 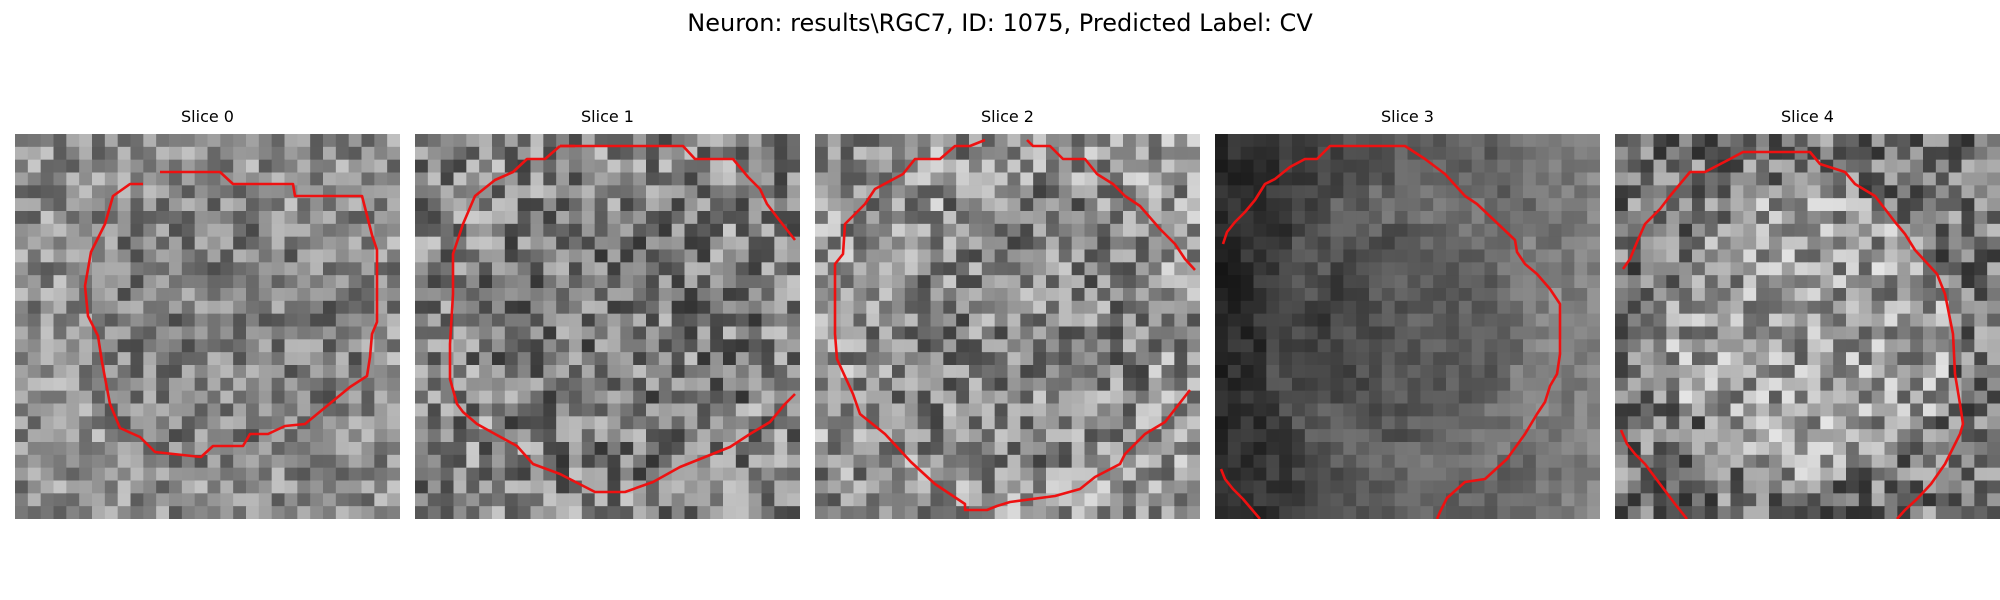 I want to click on slice-panel-2: Slice 2, so click(x=1007, y=313).